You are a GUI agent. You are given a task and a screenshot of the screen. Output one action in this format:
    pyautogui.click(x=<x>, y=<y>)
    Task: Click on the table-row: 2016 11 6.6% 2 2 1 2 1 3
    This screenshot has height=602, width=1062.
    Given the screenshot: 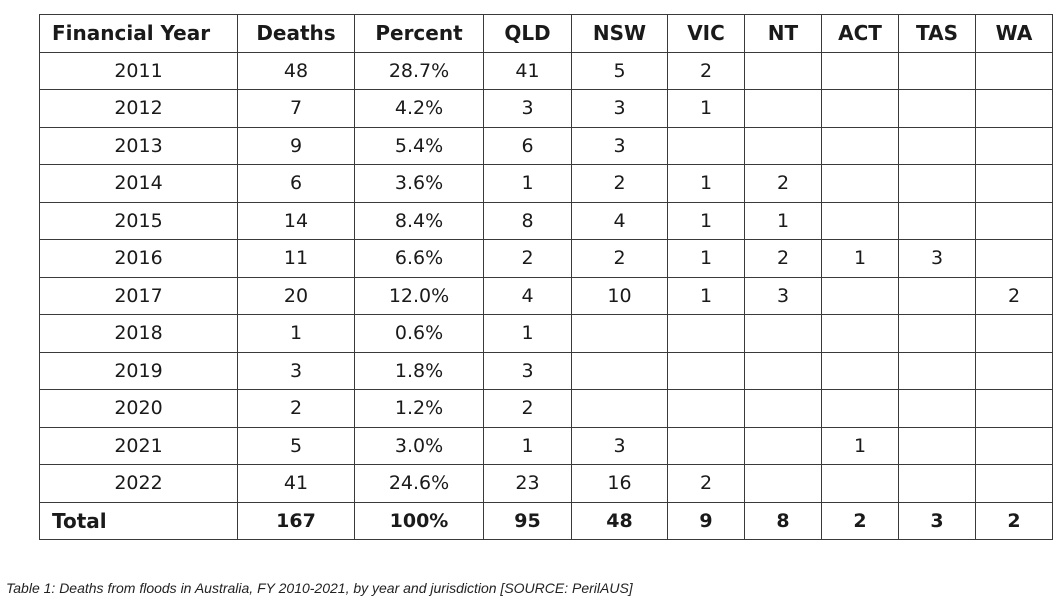 What is the action you would take?
    pyautogui.click(x=546, y=258)
    